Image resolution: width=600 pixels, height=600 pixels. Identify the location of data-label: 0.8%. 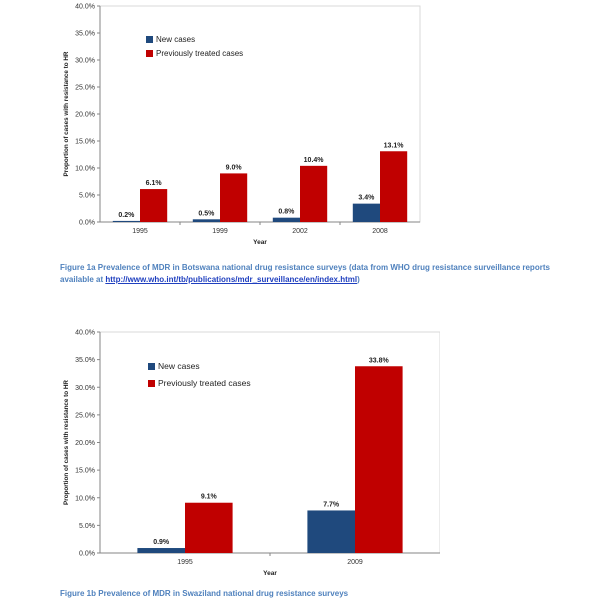
(286, 212).